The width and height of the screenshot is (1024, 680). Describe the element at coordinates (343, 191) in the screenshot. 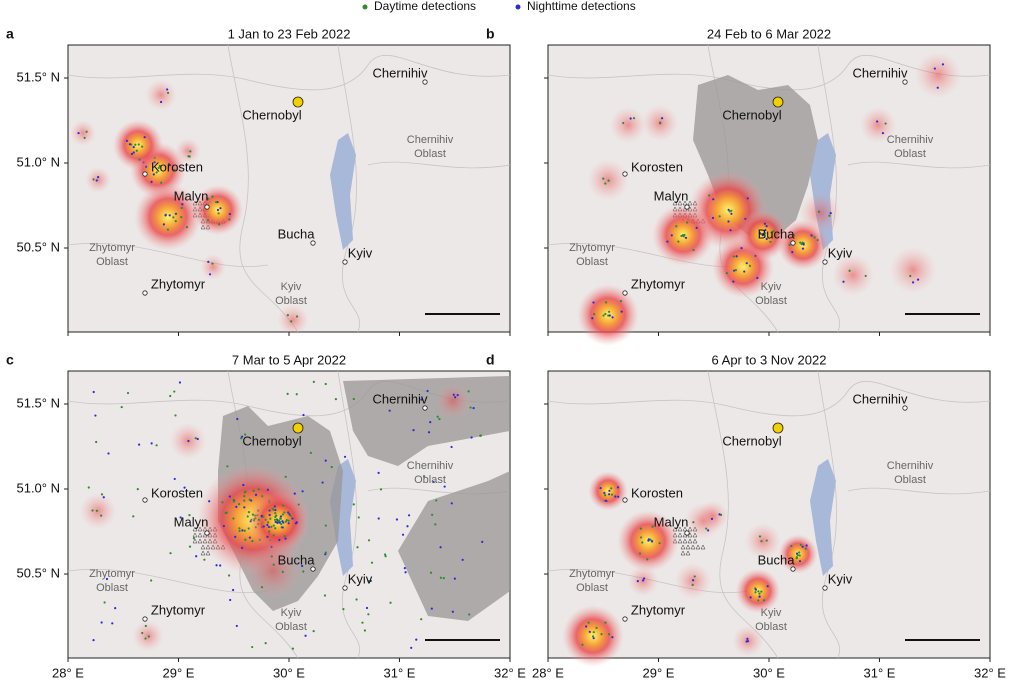

I see `reservoir` at that location.